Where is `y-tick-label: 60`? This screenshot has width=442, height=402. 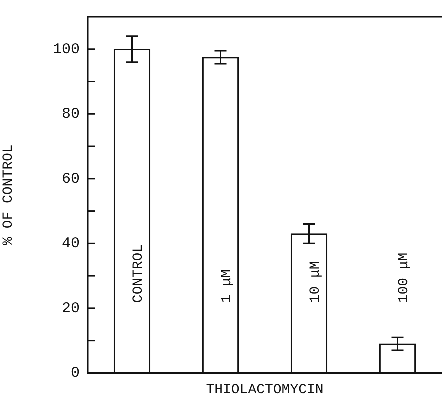
y-tick-label: 60 is located at coordinates (71, 179).